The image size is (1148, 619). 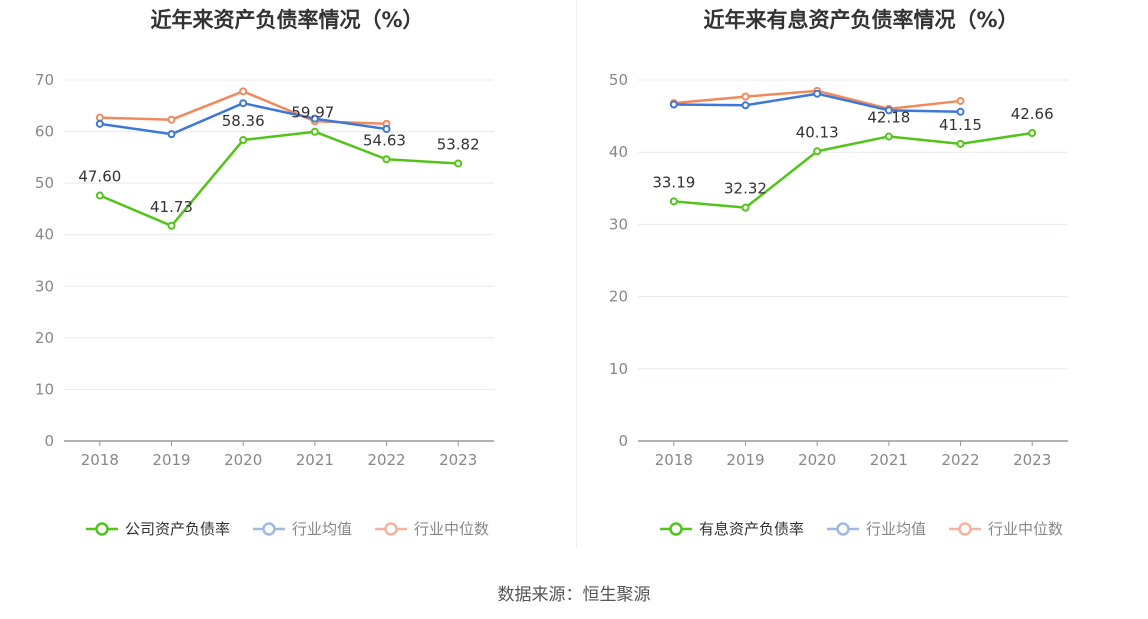 I want to click on legend-label: 有息资产负债率, so click(x=751, y=529).